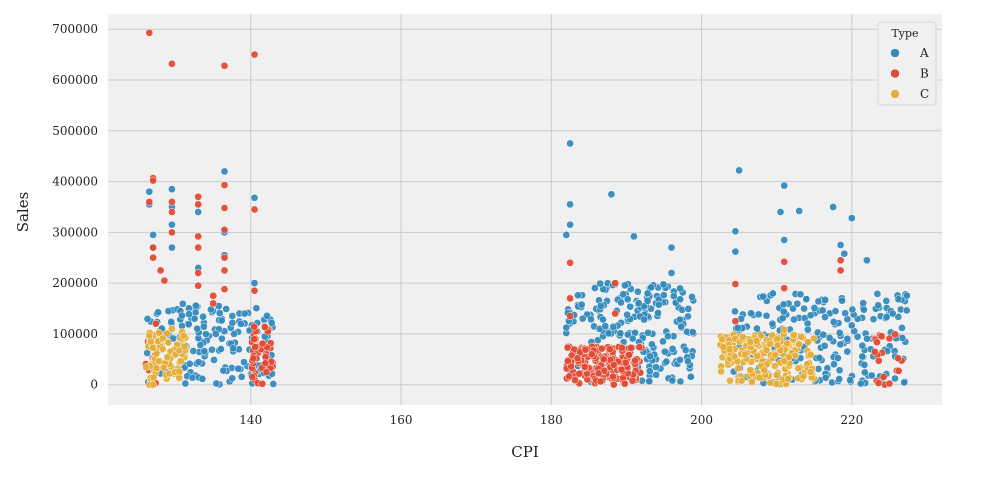 This screenshot has height=480, width=992. What do you see at coordinates (924, 94) in the screenshot?
I see `legend-label-c: C` at bounding box center [924, 94].